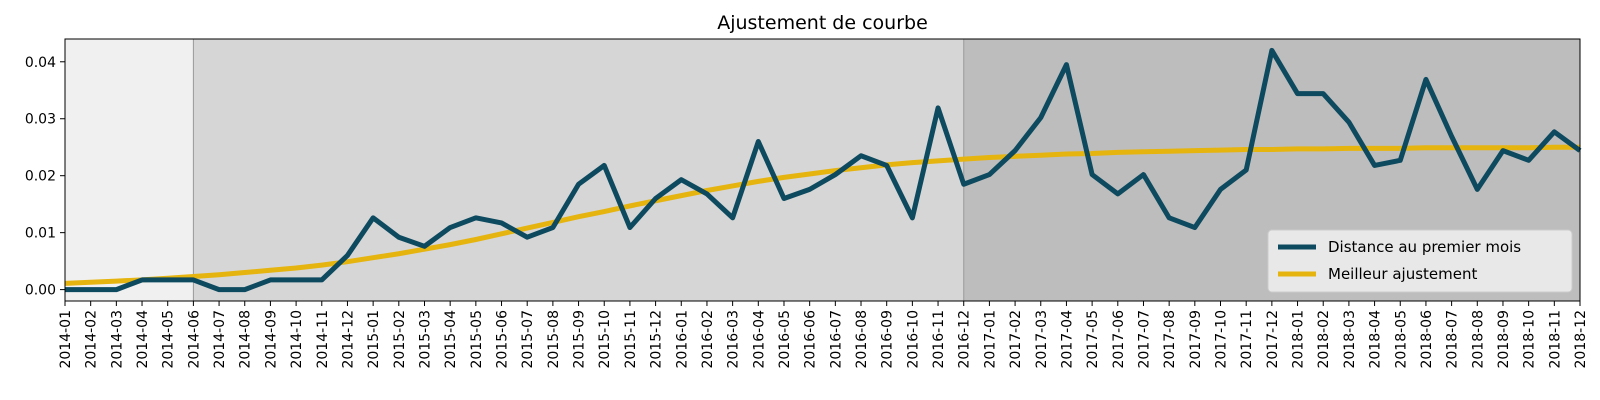 This screenshot has height=400, width=1600. I want to click on xtick-label: 2016-09, so click(888, 339).